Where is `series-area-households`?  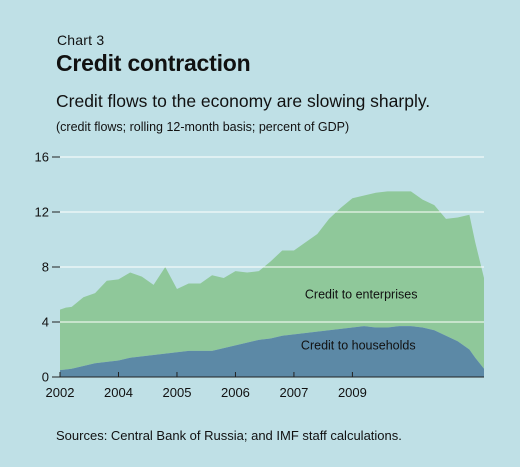
series-area-households is located at coordinates (272, 351).